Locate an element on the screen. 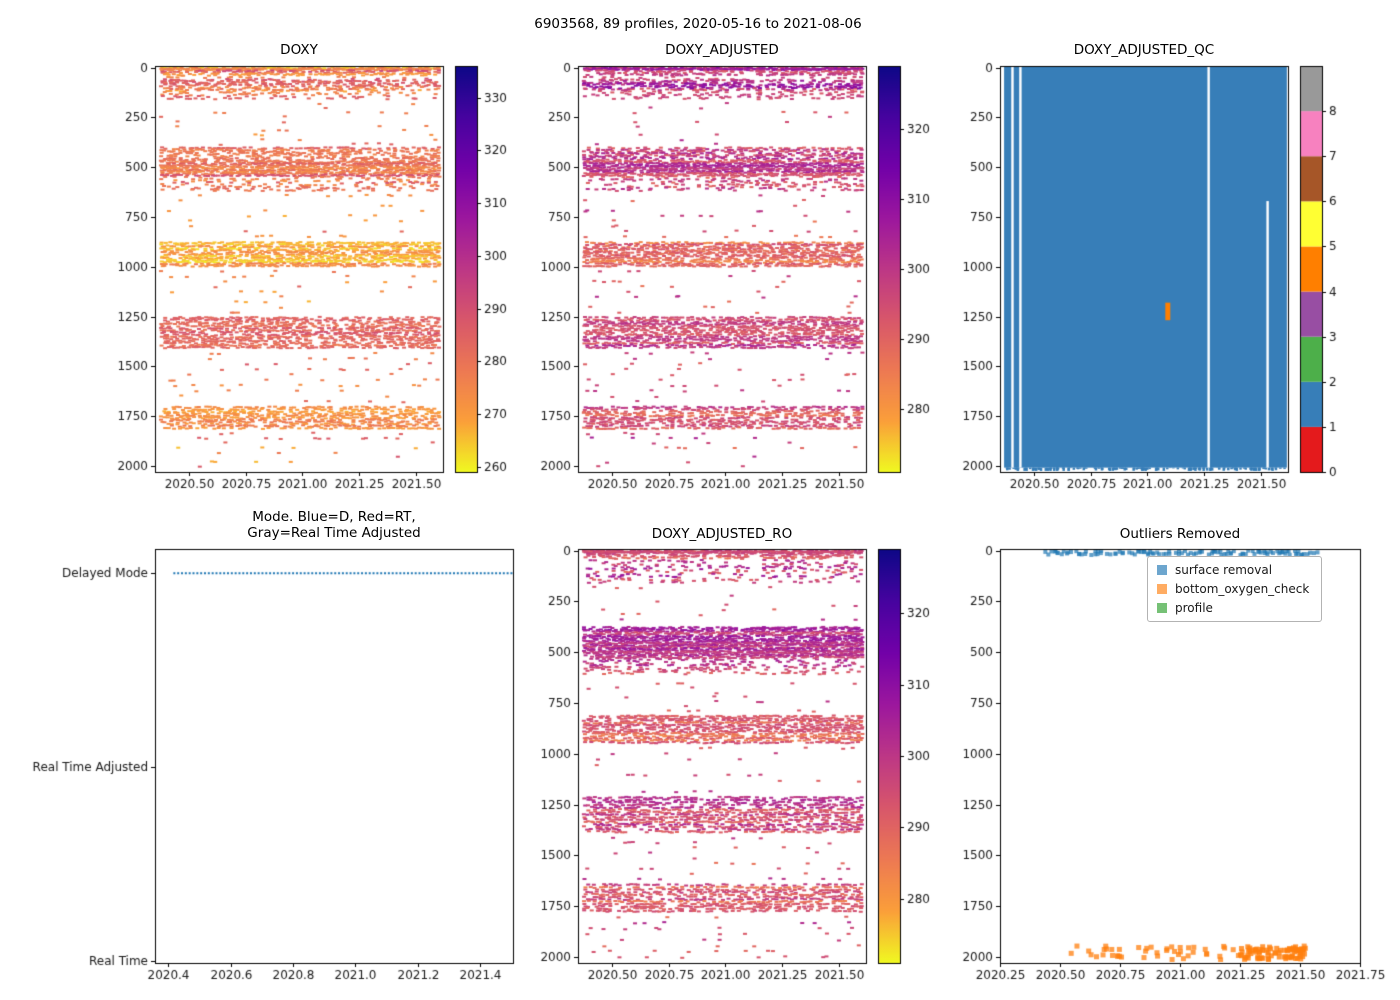  subplot-title-outliers-removed: Outliers Removed is located at coordinates (1180, 534).